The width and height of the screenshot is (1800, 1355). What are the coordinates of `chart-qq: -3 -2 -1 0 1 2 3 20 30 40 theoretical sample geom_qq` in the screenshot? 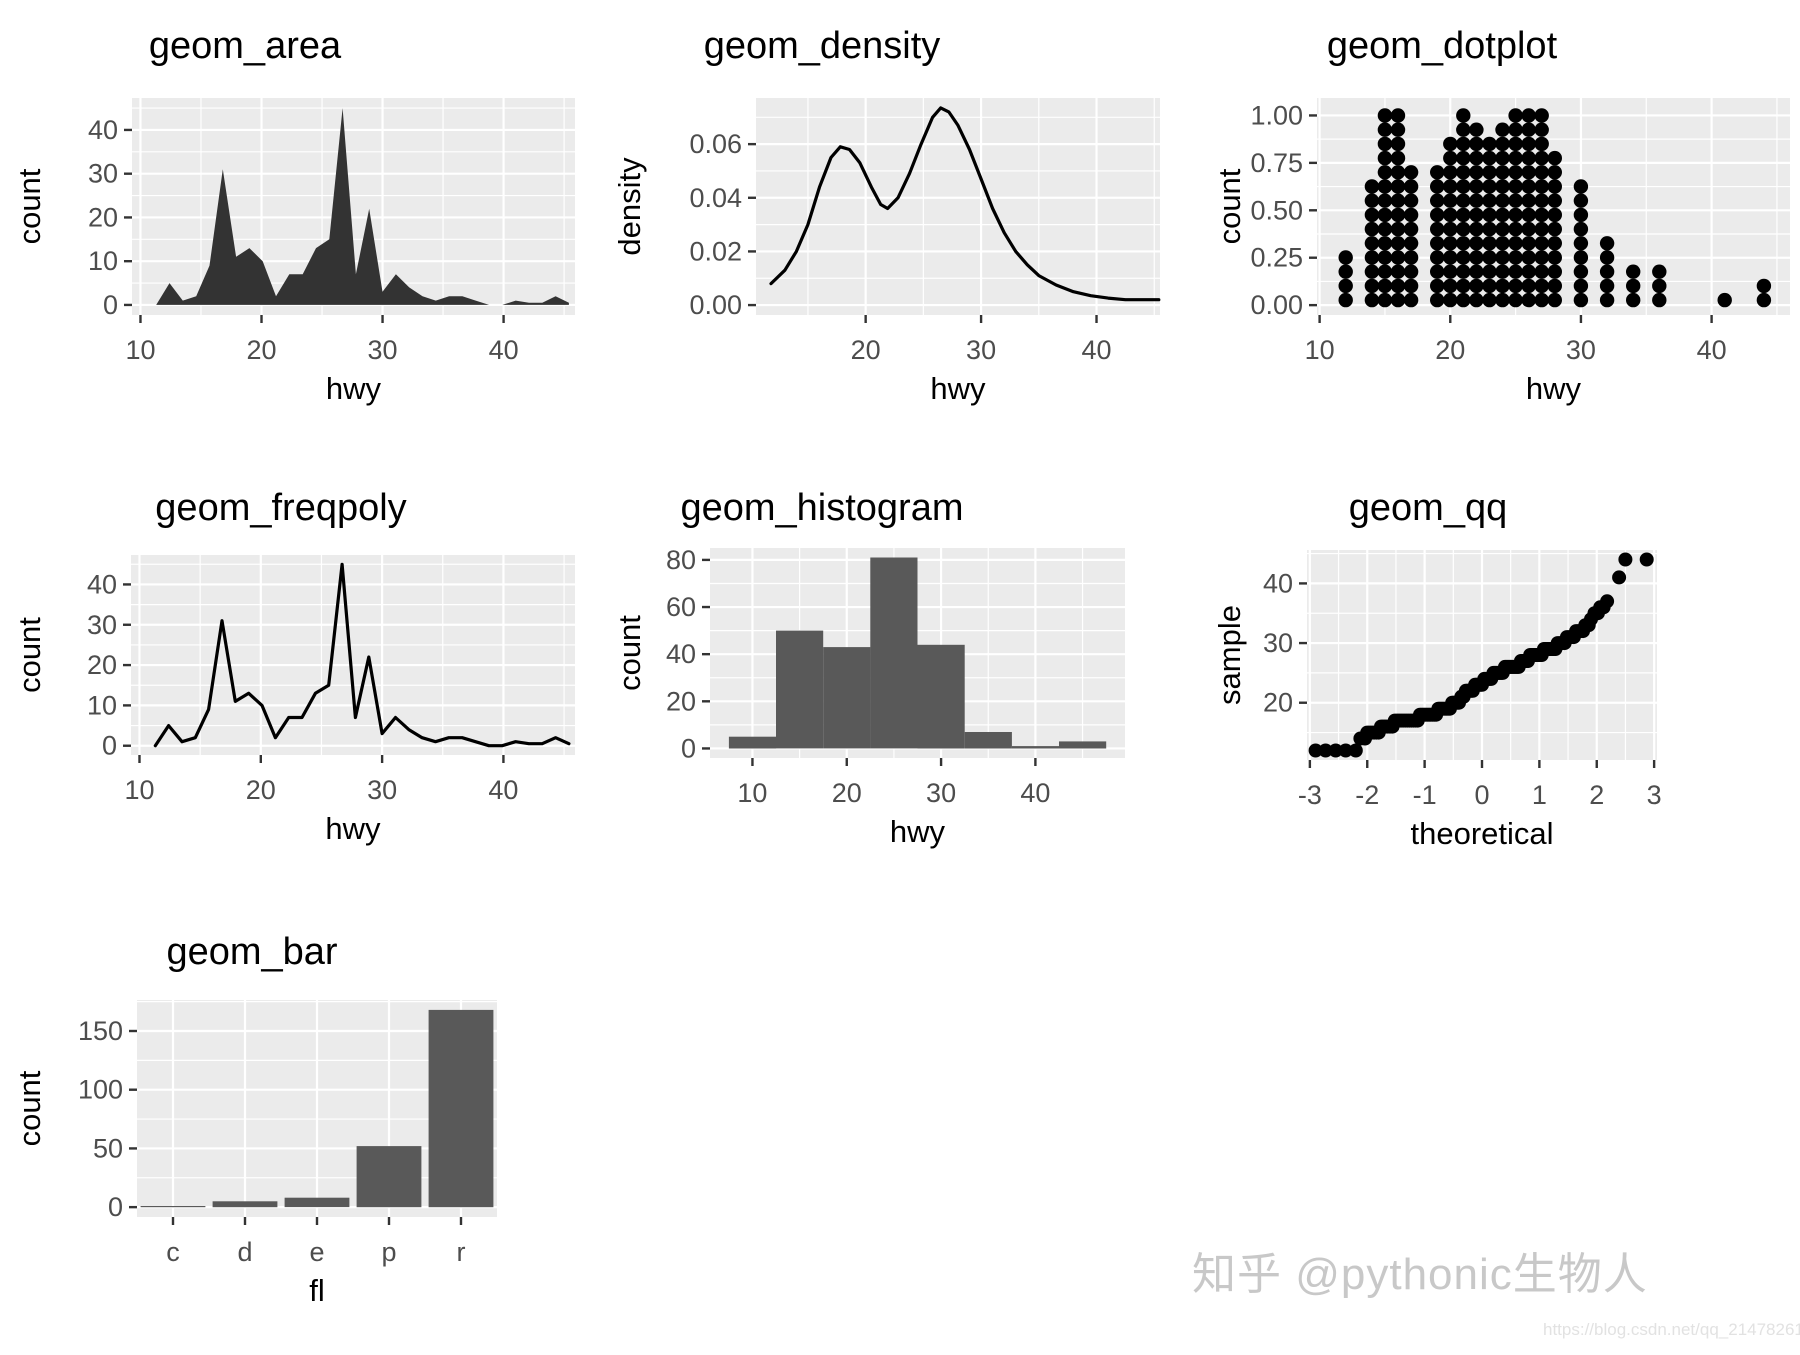 It's located at (1437, 669).